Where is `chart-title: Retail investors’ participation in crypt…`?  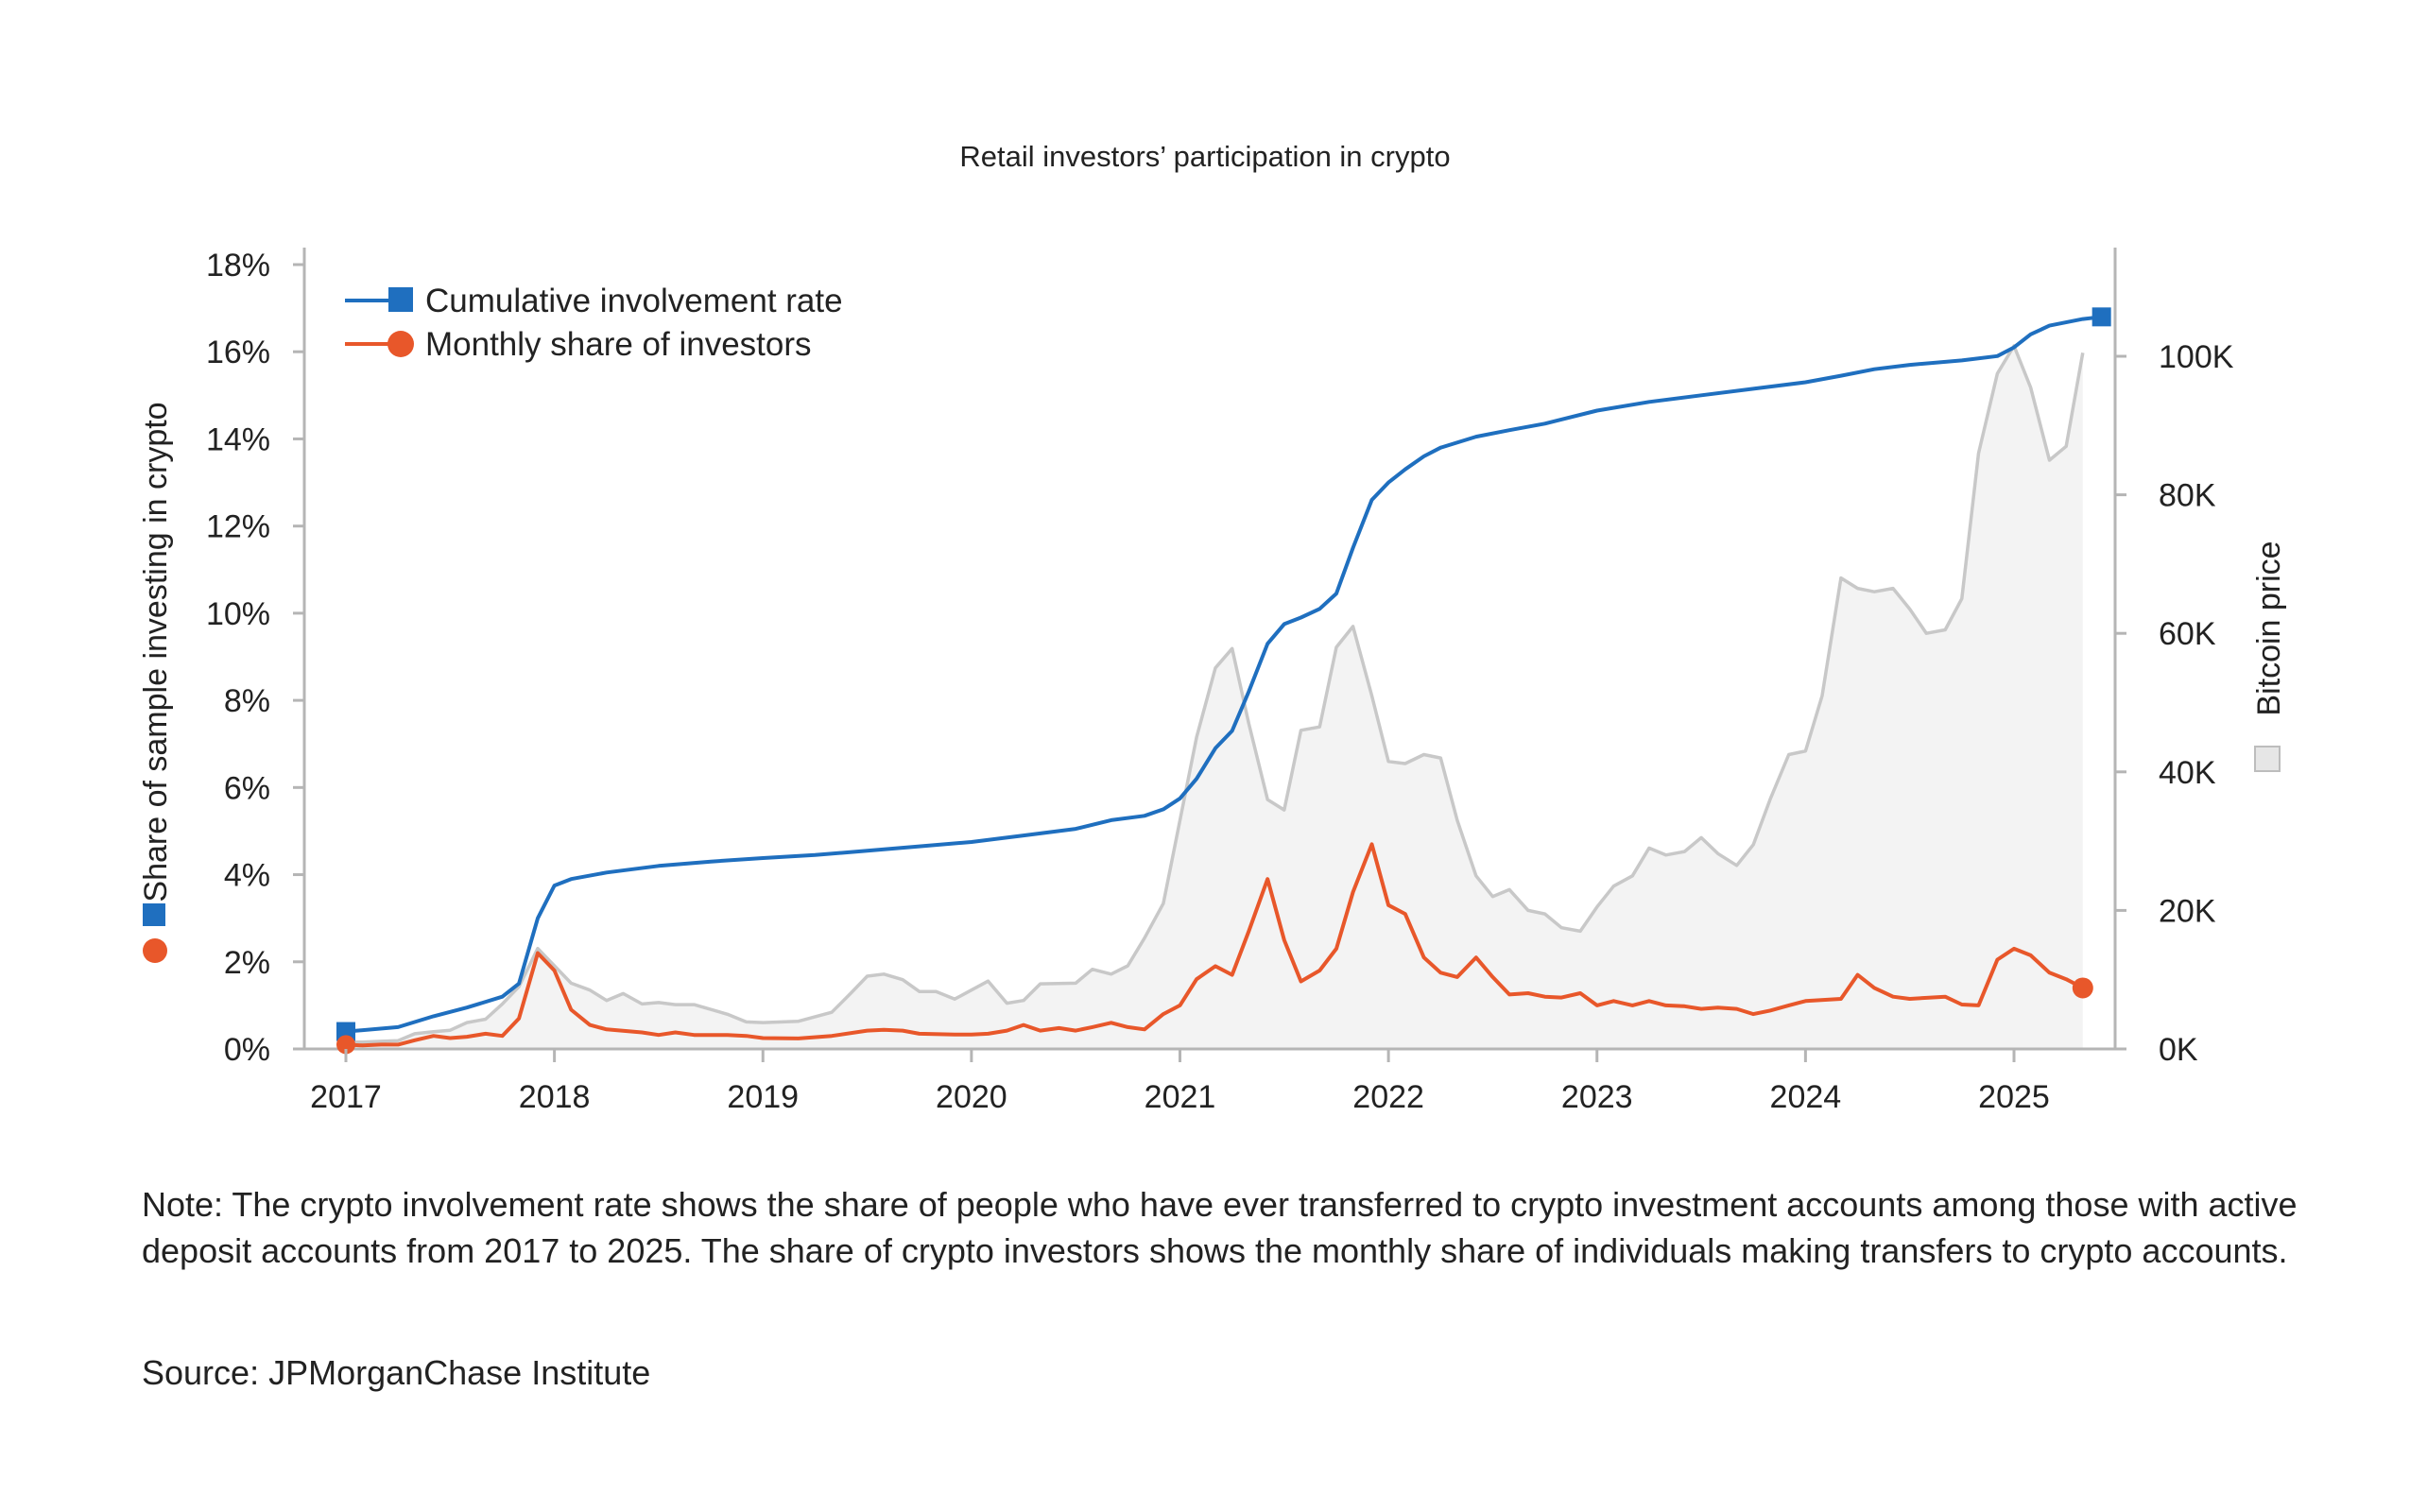
chart-title: Retail investors’ participation in crypt… is located at coordinates (1204, 156).